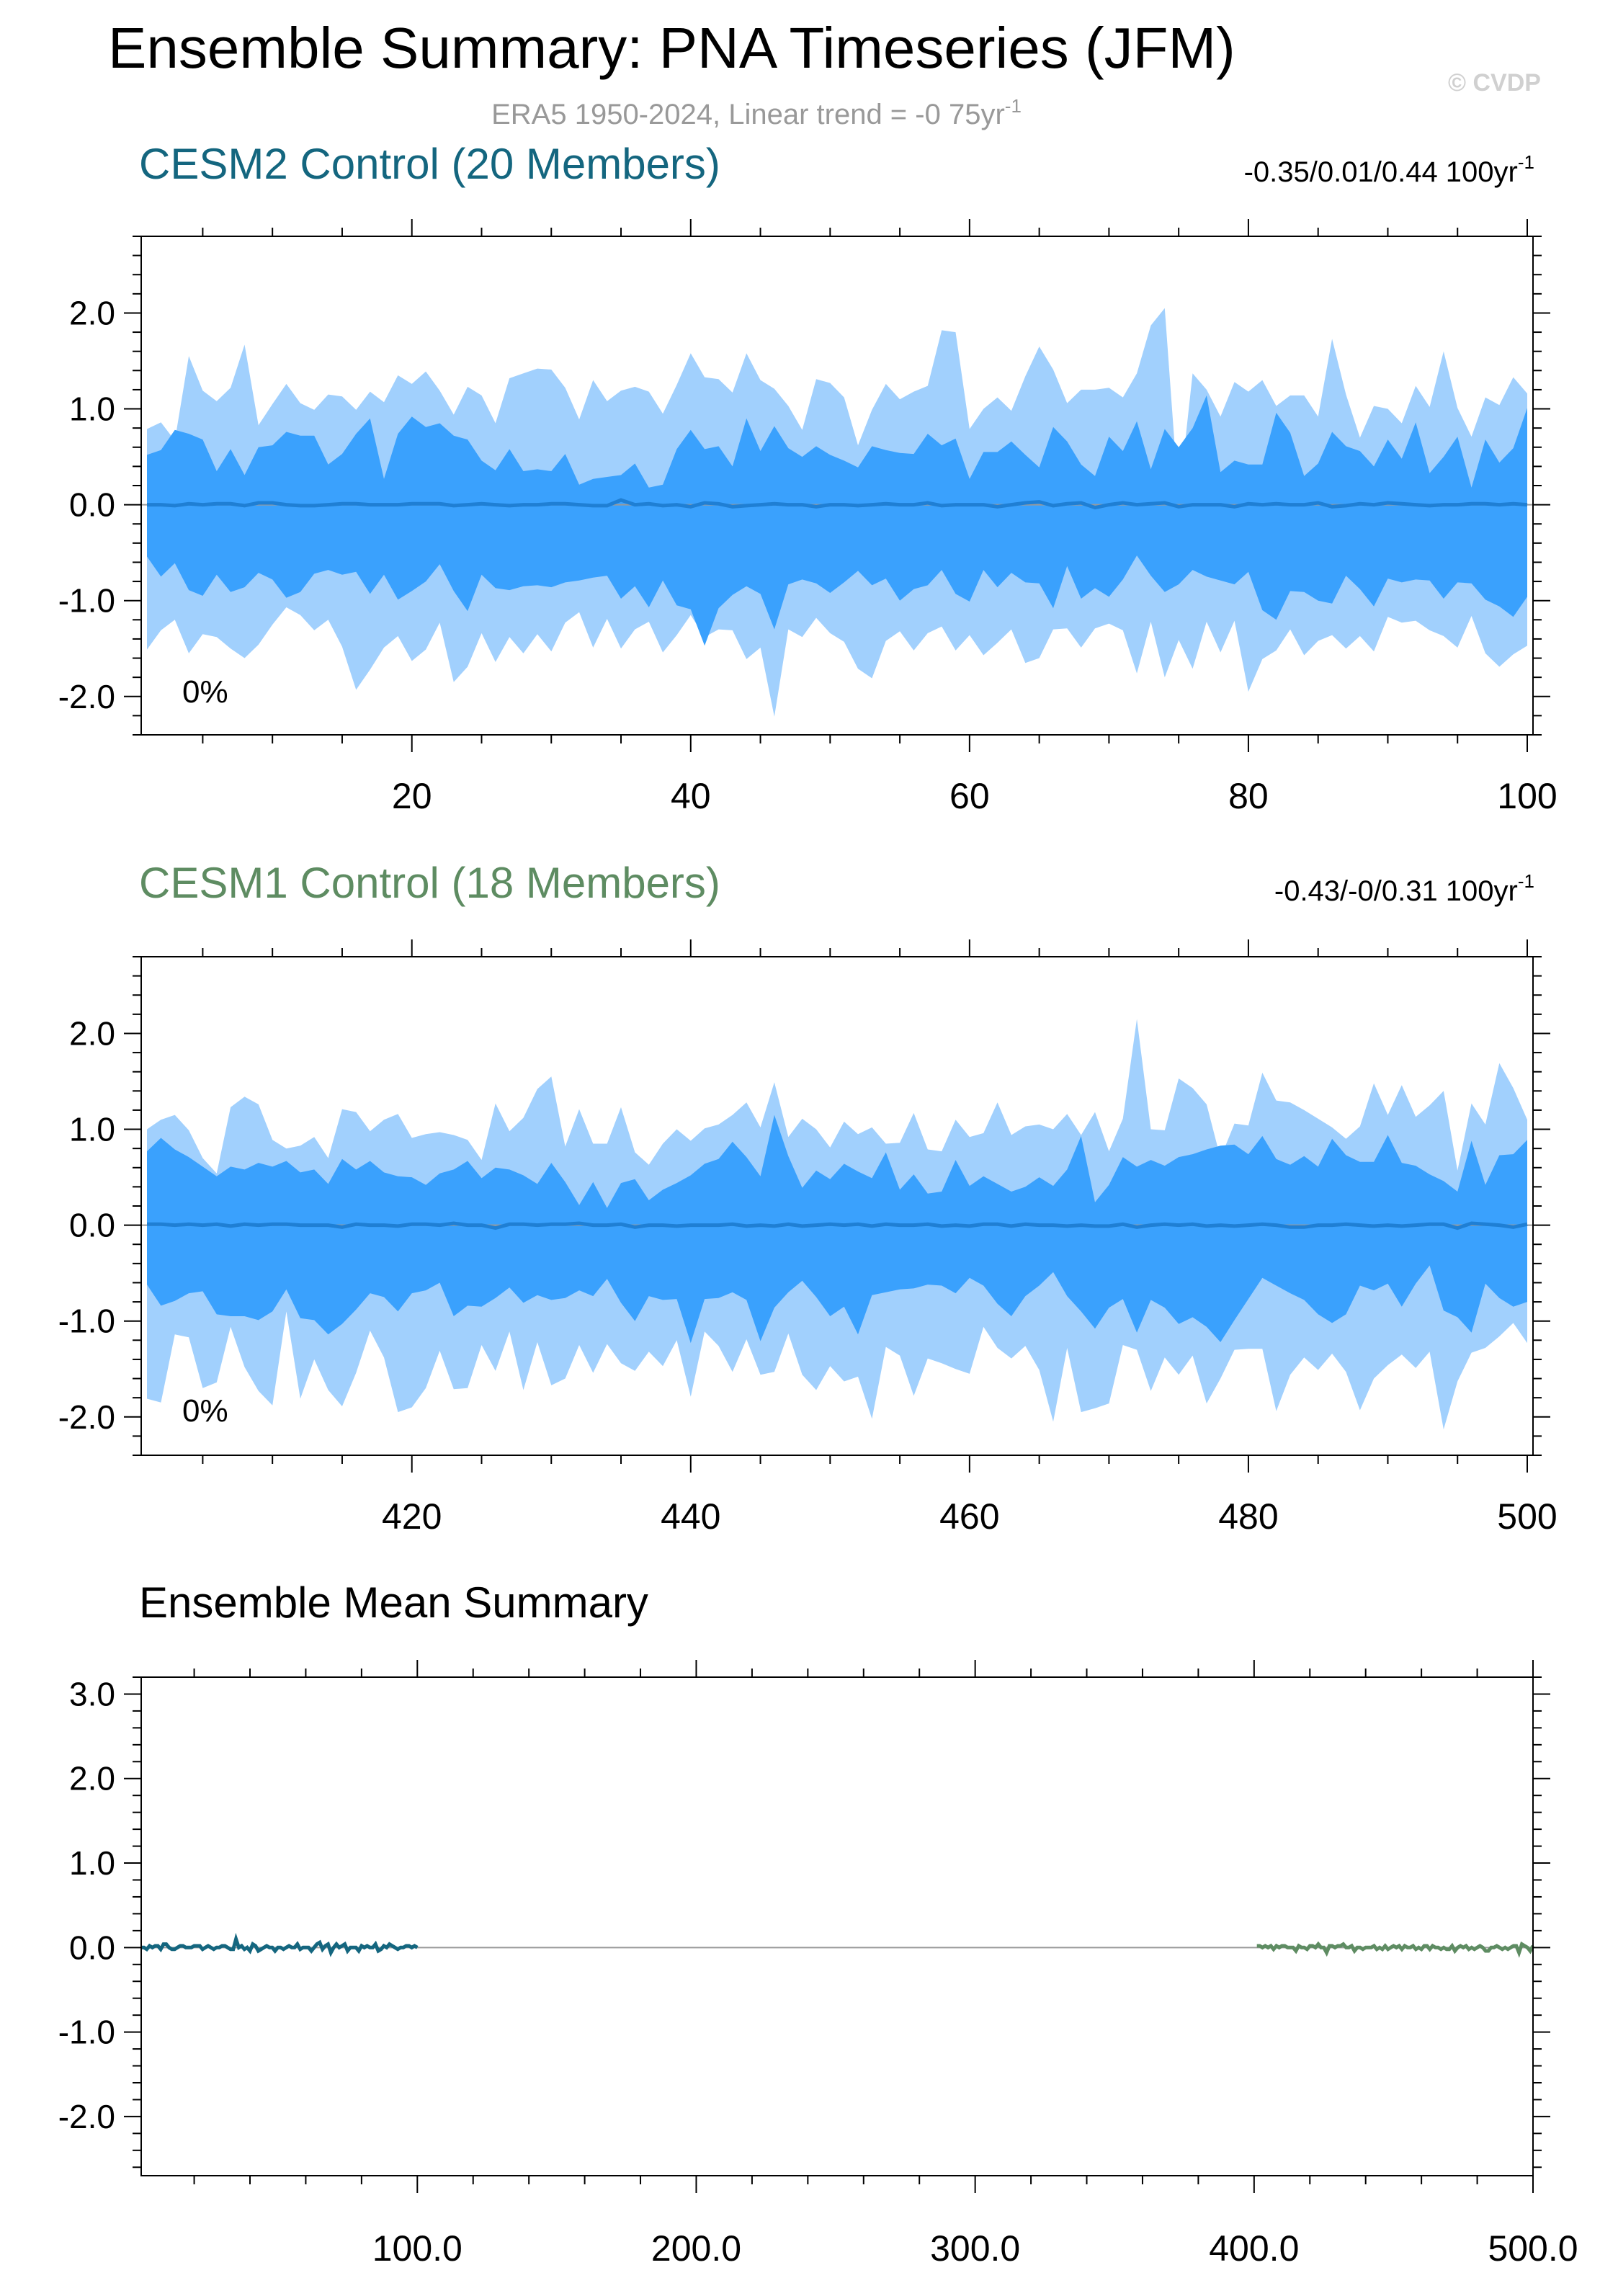 The width and height of the screenshot is (1600, 2296). I want to click on panel-cesm2-ytick-label: -1.0, so click(86, 601).